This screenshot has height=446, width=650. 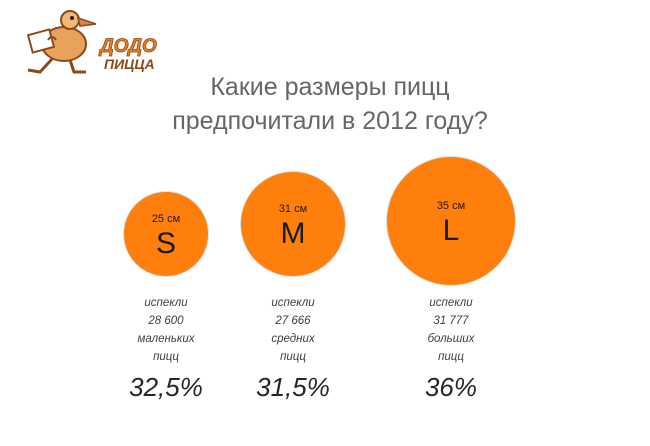 I want to click on count-value: 27 666, so click(x=293, y=321).